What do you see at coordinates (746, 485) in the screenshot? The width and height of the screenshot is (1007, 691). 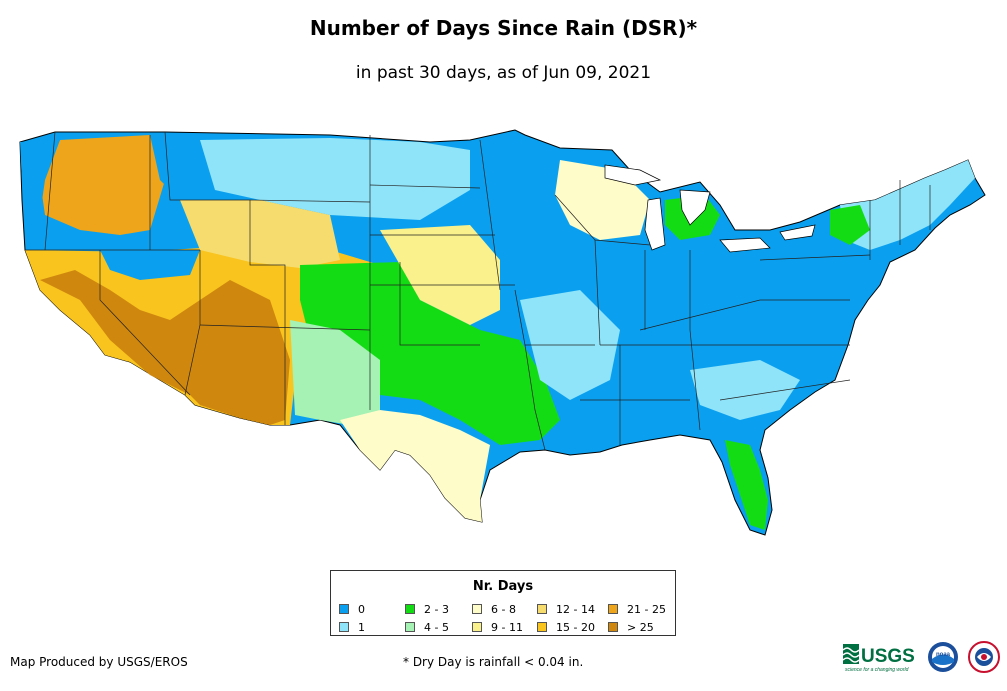 I see `zone-florida-green` at bounding box center [746, 485].